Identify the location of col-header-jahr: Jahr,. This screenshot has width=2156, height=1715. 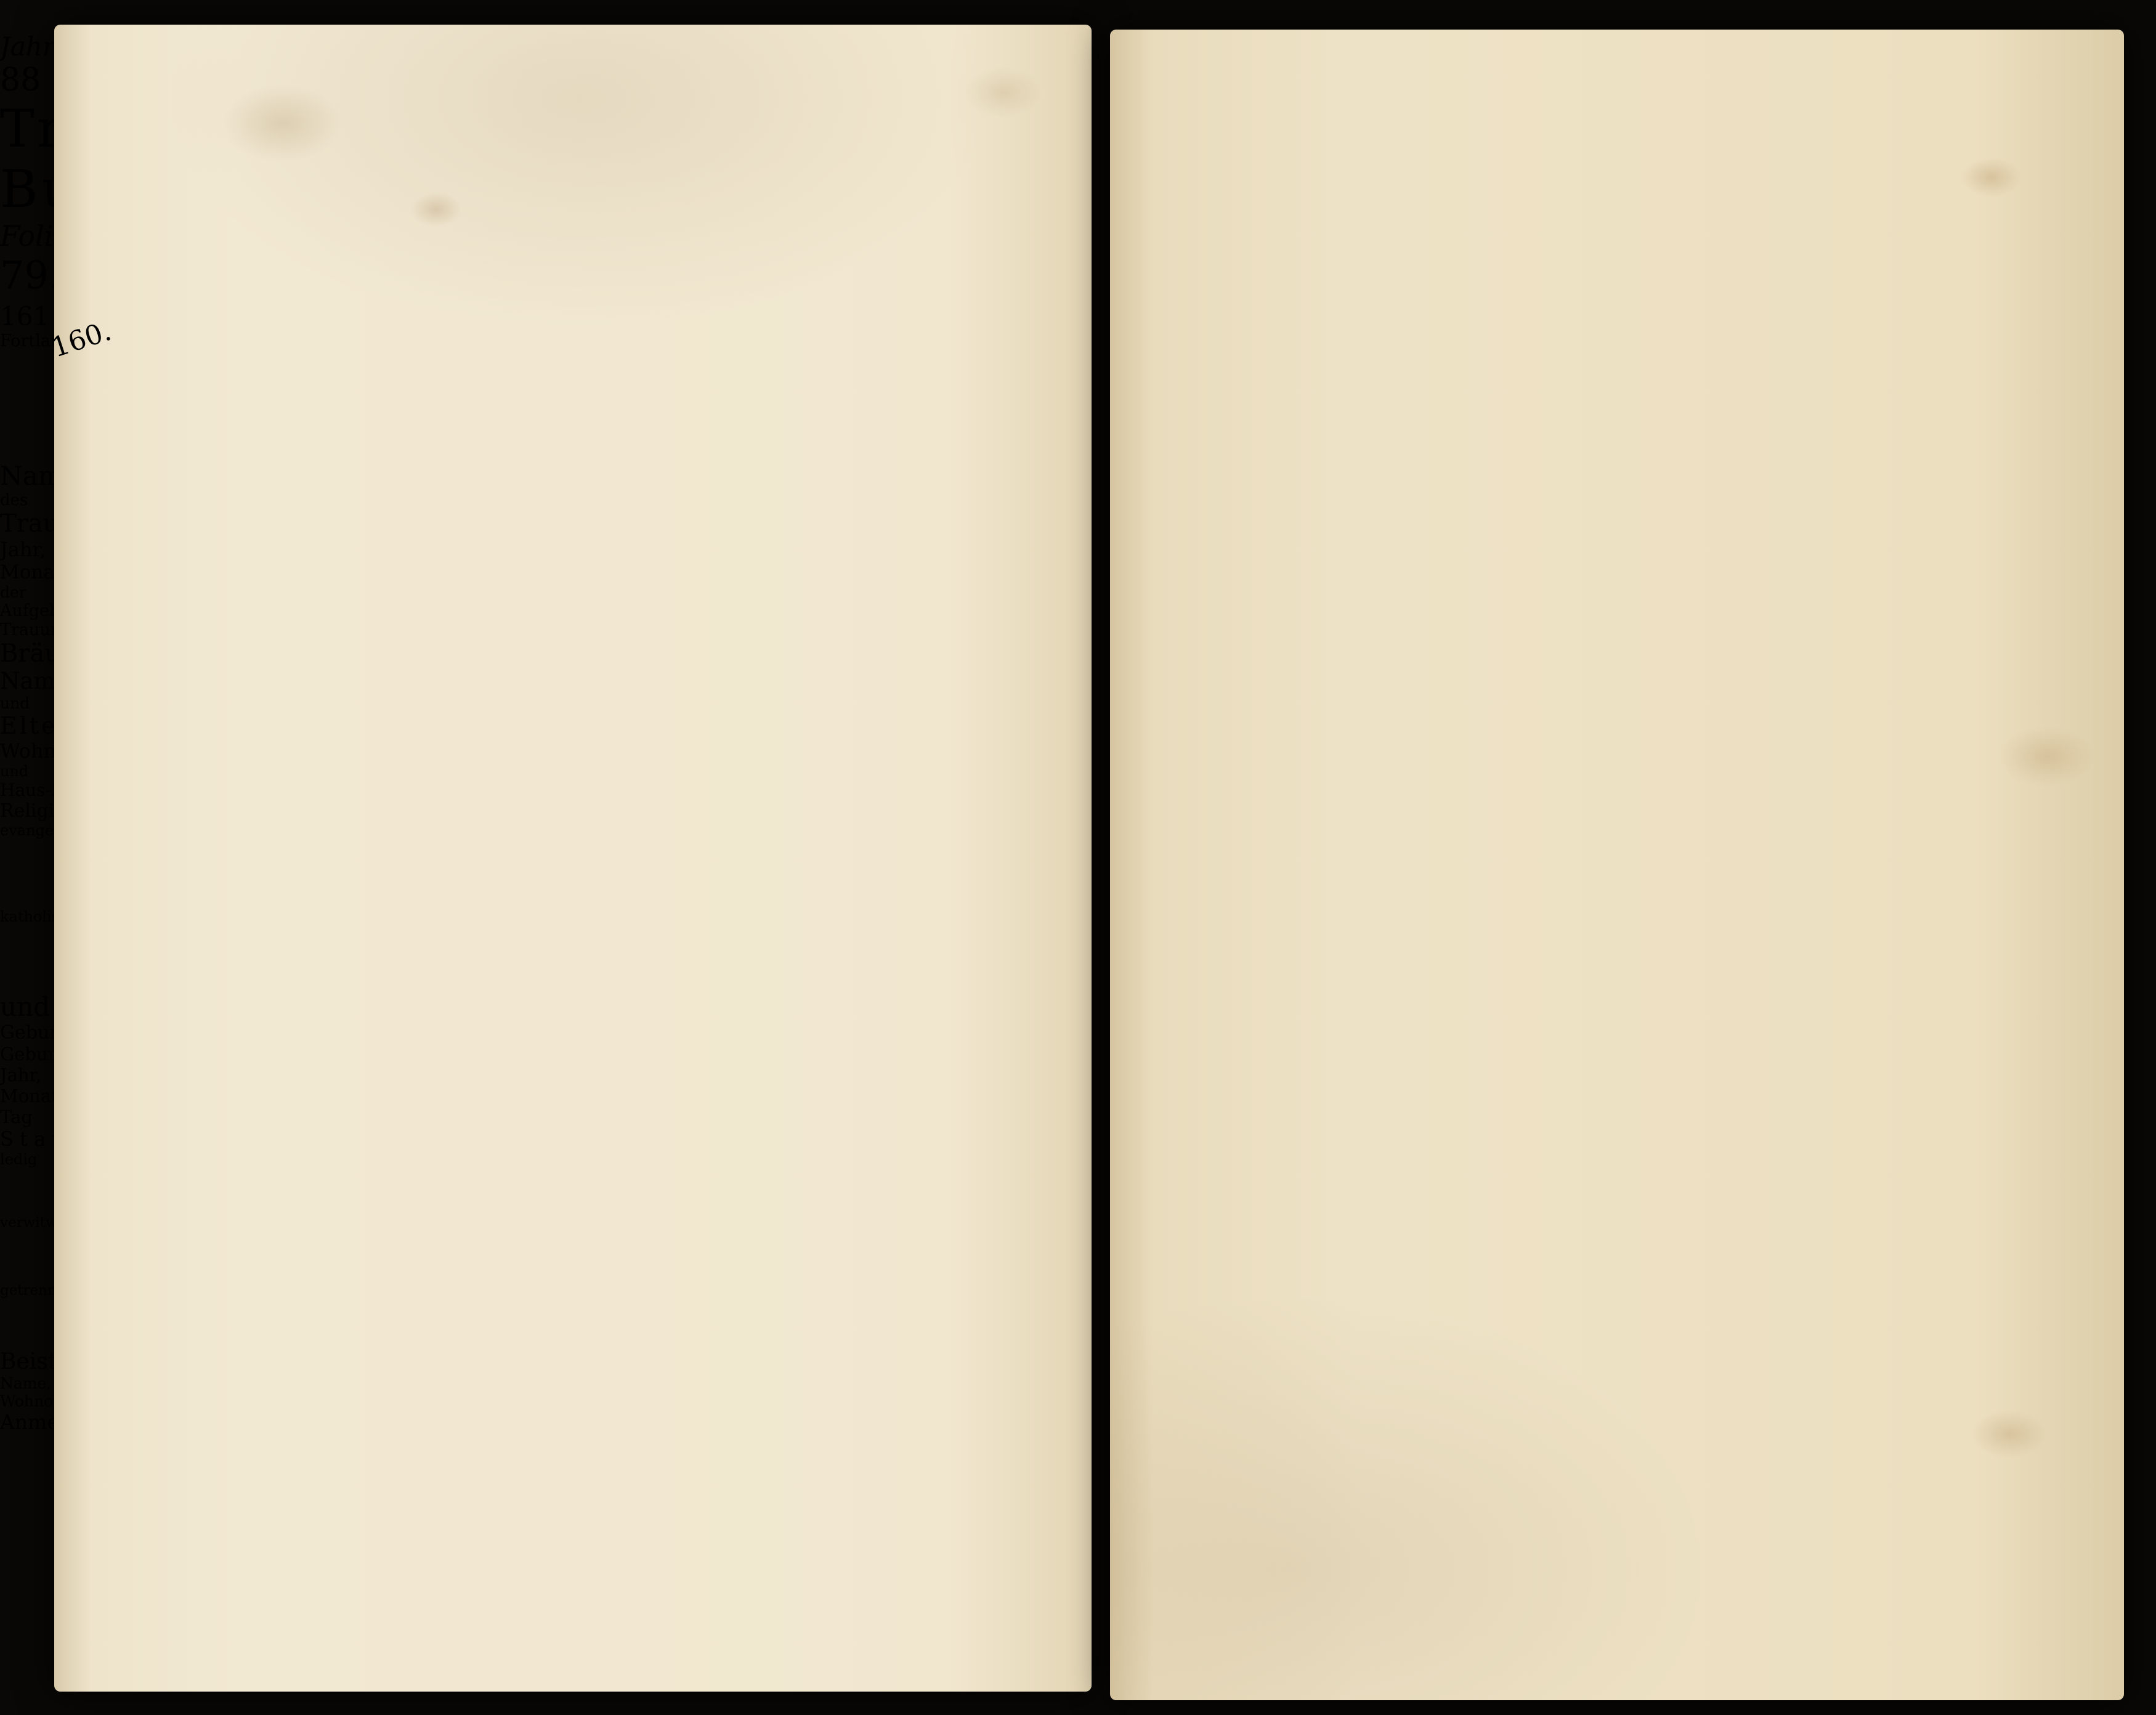
(23, 549).